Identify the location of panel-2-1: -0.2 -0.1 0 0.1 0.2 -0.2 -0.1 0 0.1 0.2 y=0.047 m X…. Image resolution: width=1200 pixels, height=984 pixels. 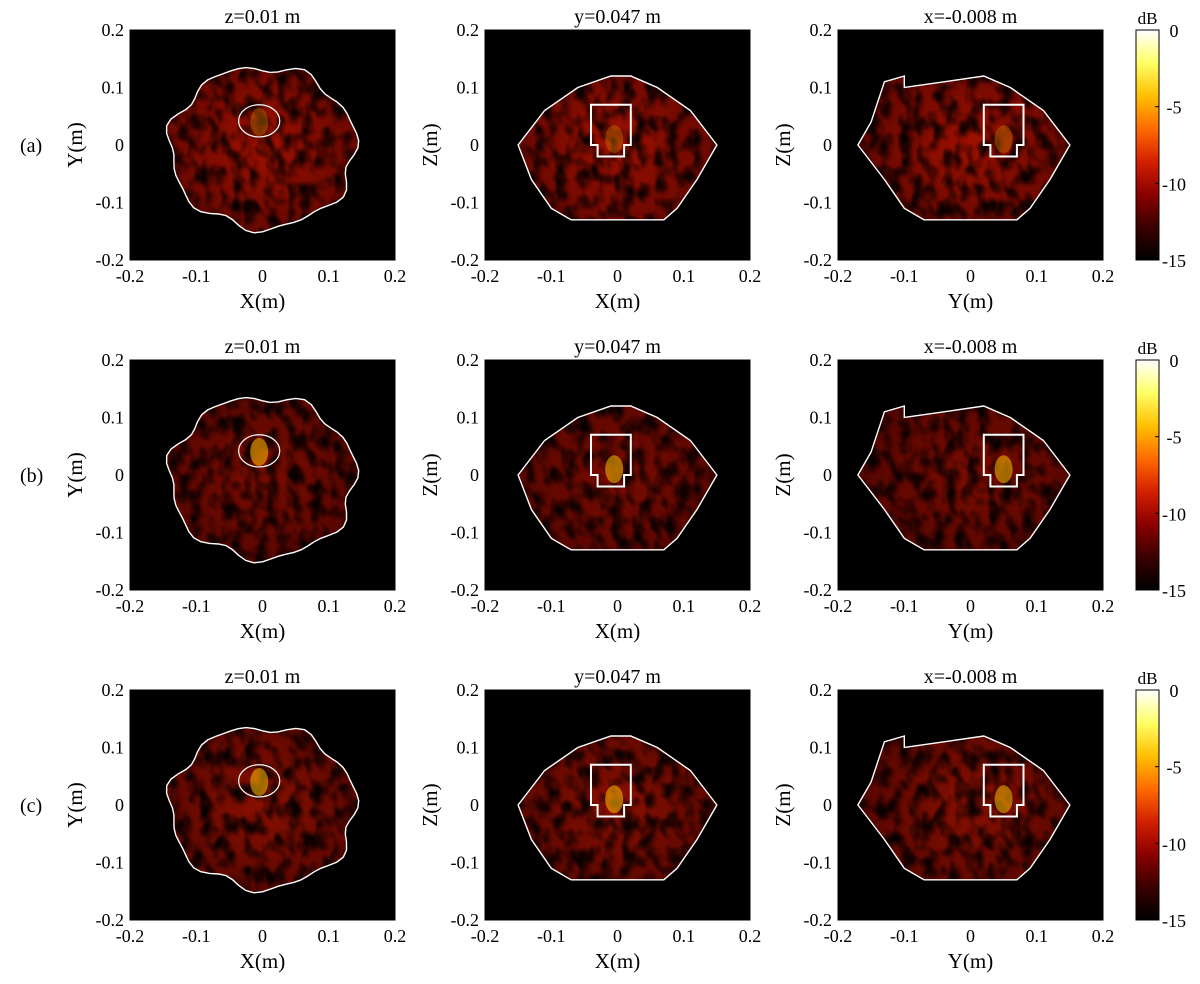
(589, 819).